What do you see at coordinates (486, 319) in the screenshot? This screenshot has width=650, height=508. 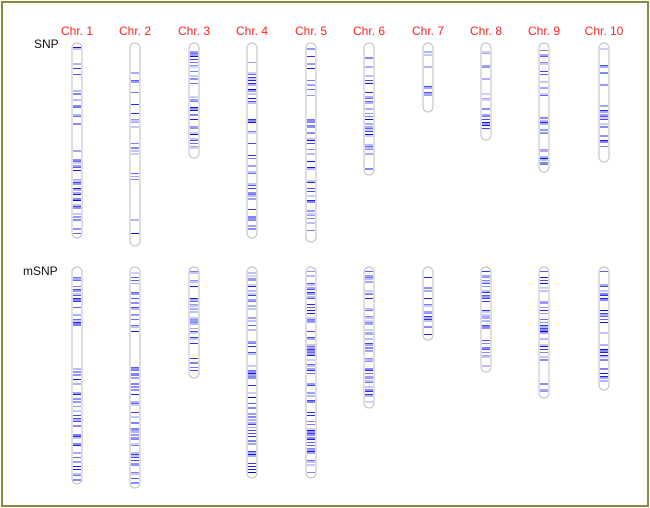 I see `chromosome-8-msnp` at bounding box center [486, 319].